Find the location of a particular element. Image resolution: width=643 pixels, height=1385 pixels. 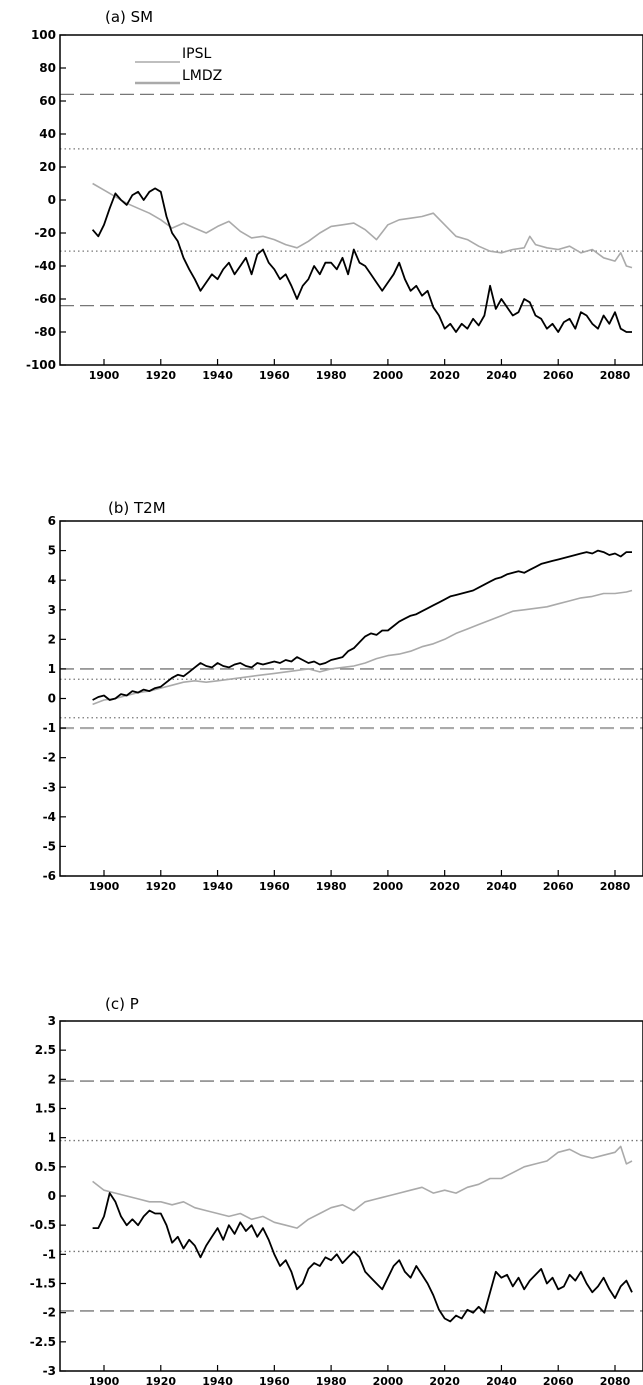

y-tick-label-sm: -60 is located at coordinates (45, 299).